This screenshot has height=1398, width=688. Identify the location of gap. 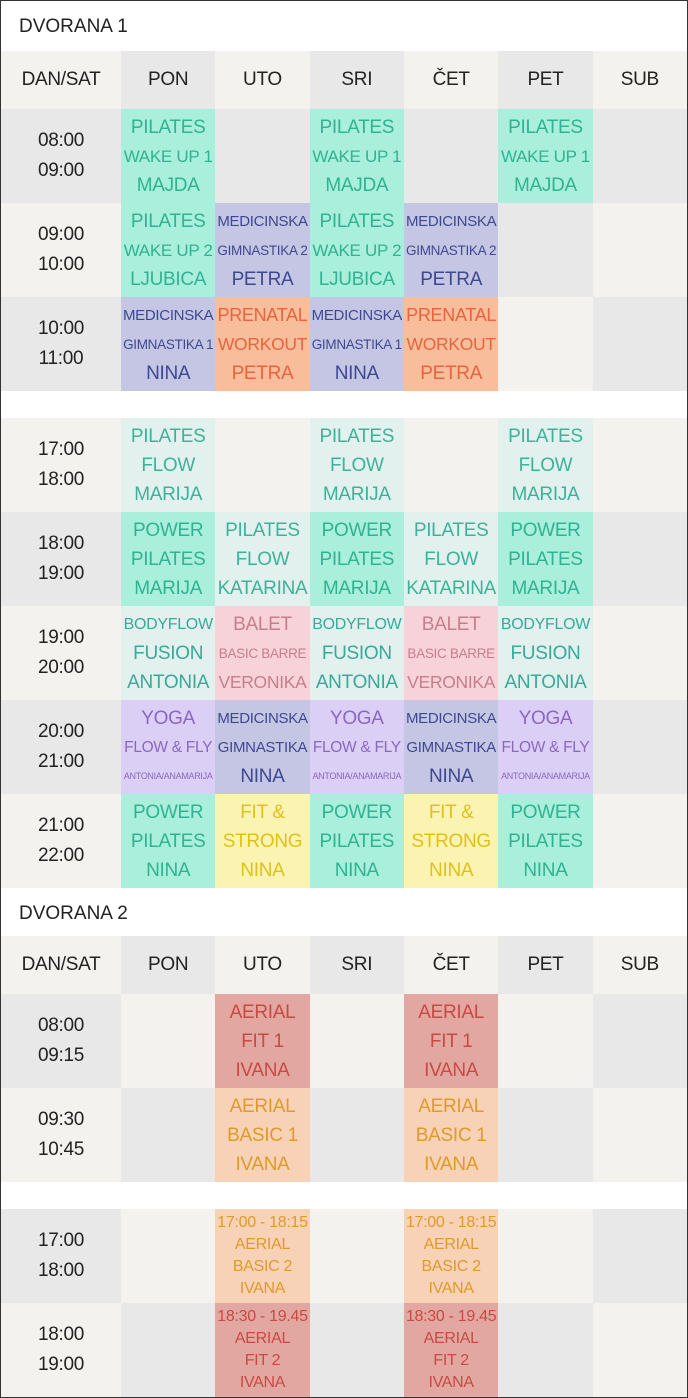
(344, 404).